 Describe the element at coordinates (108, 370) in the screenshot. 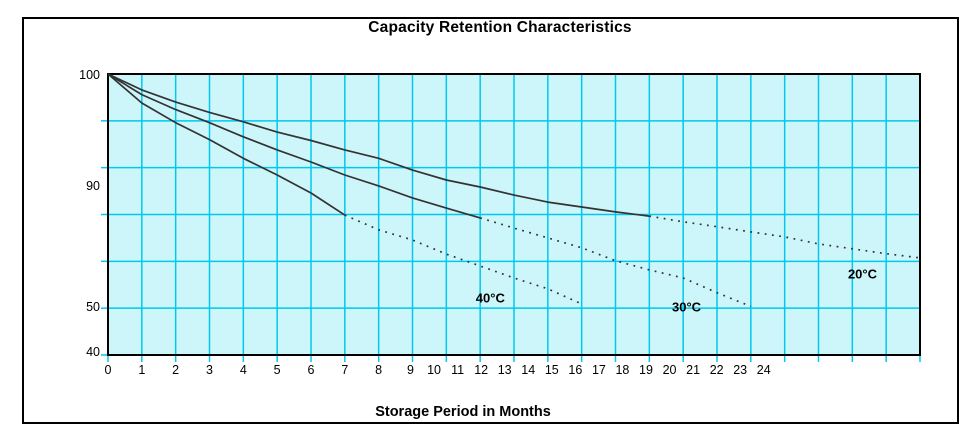

I see `x-tick-label-0: 0` at that location.